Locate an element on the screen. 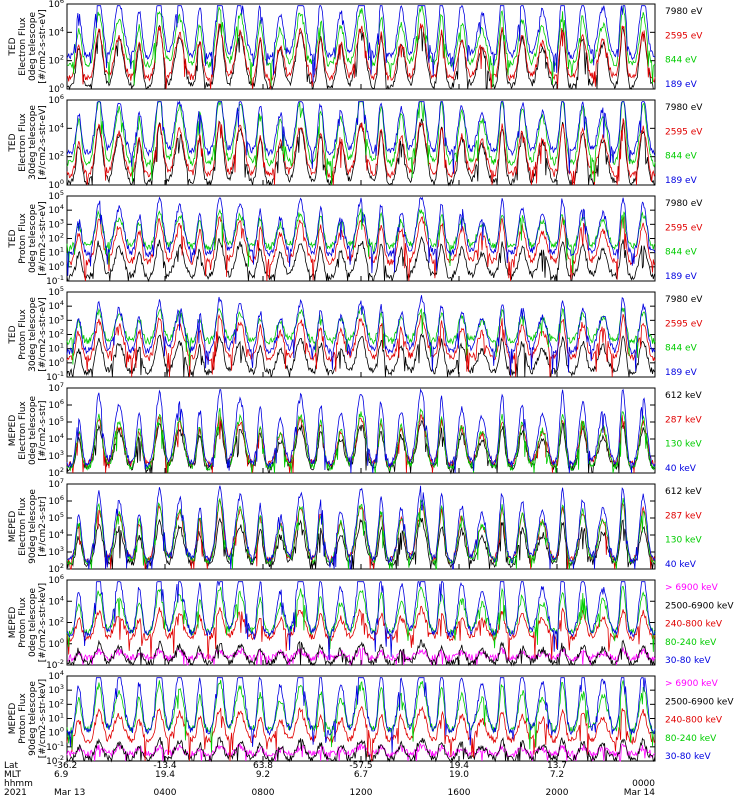  x-tick-mlt: 7.2 is located at coordinates (557, 775).